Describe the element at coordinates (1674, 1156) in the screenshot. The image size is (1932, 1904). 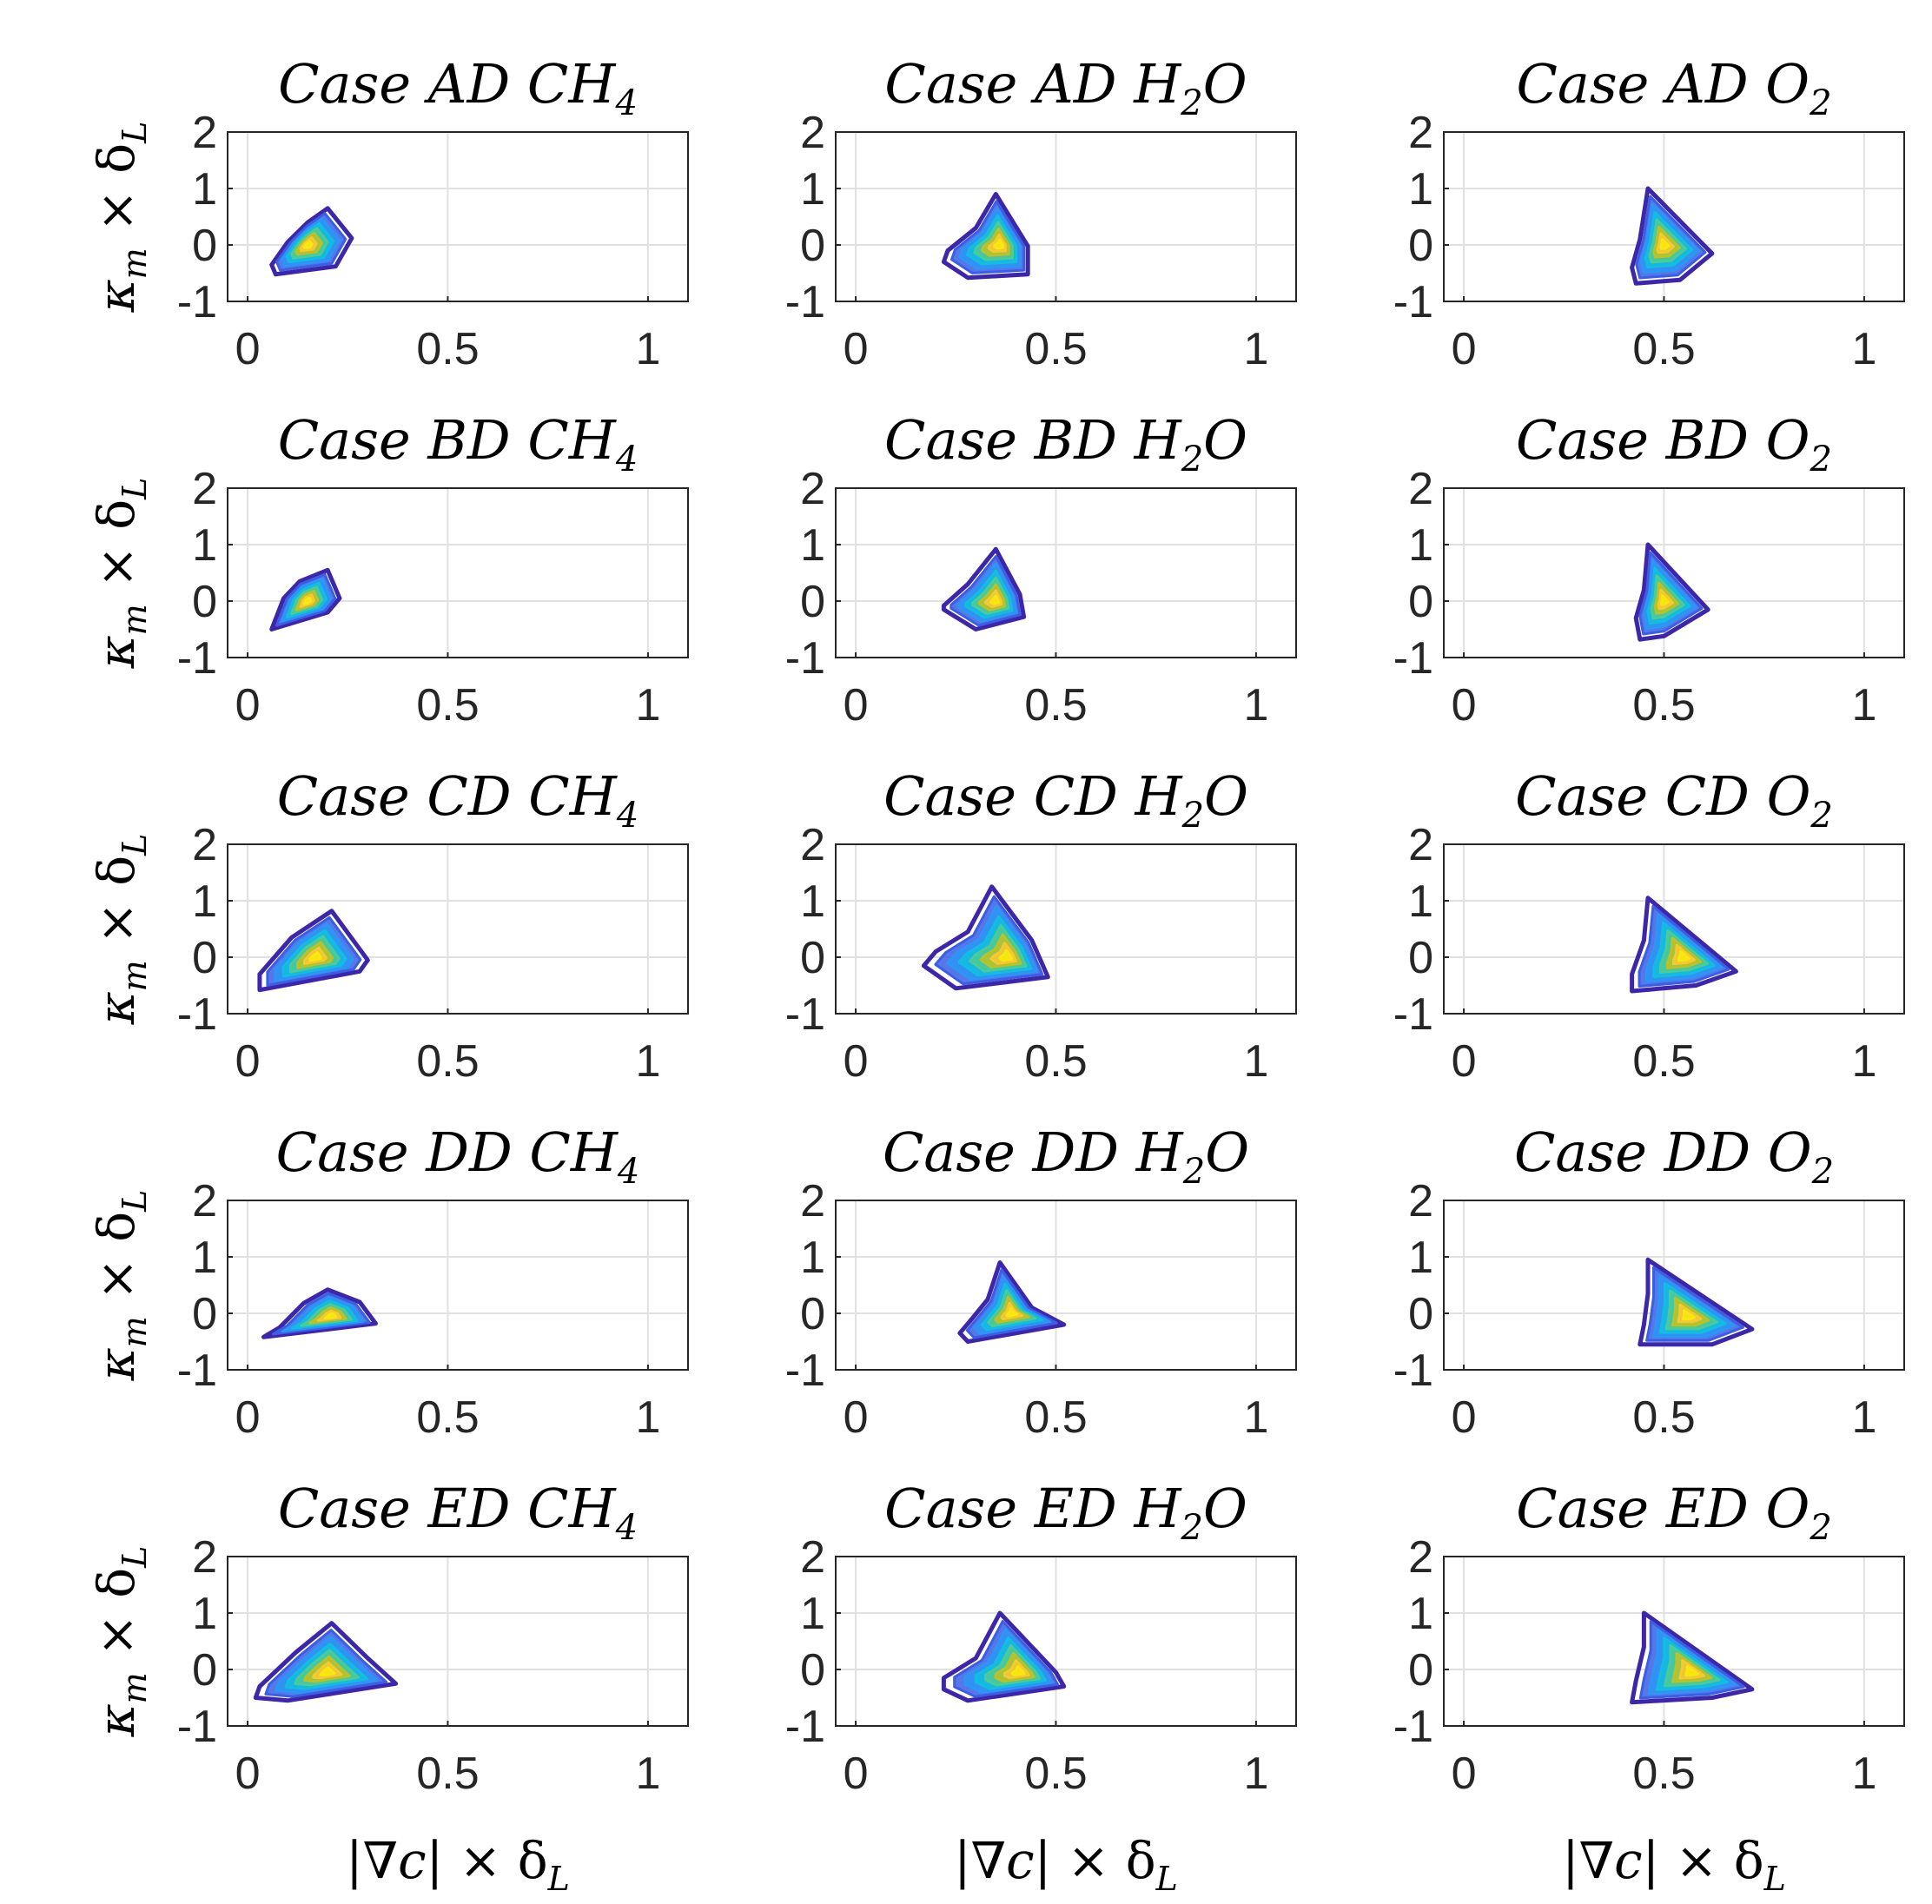
I see `panel-title: Case DD O2` at that location.